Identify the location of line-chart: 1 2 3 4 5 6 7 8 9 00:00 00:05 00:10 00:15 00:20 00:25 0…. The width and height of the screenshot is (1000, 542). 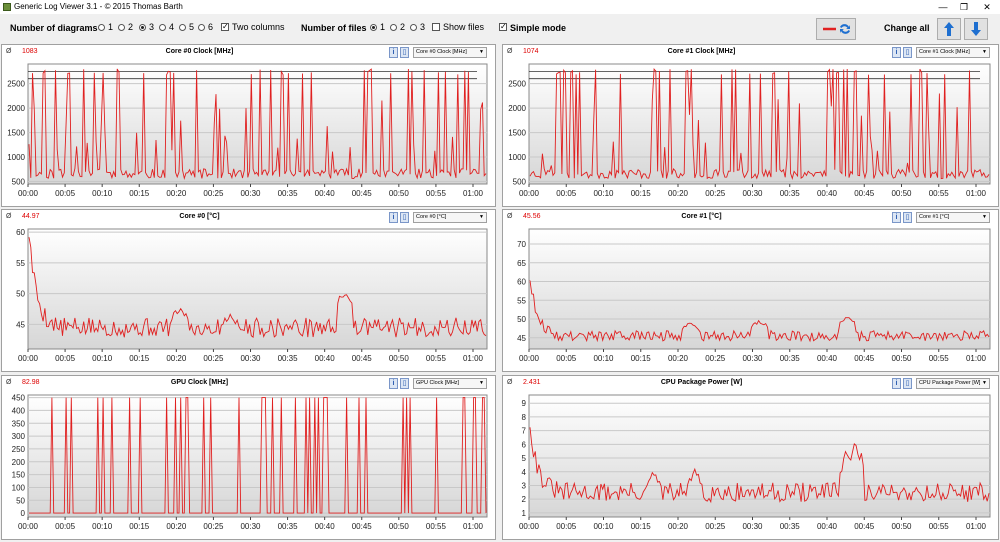
(750, 465).